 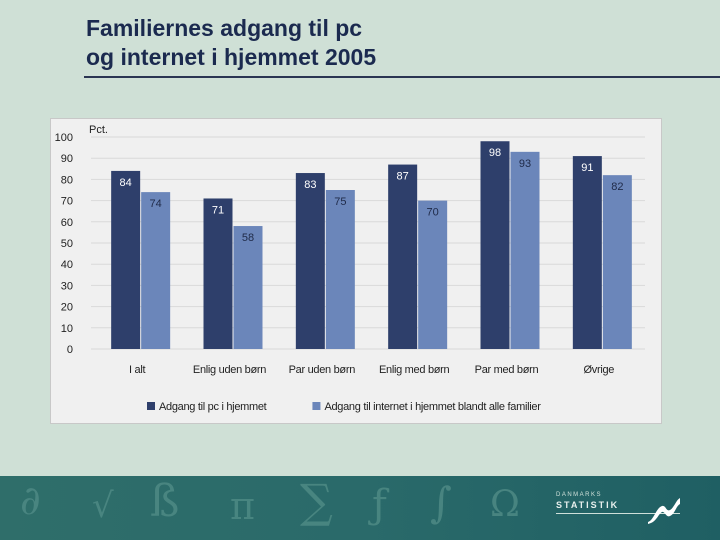 What do you see at coordinates (67, 244) in the screenshot?
I see `y-tick-label: 50` at bounding box center [67, 244].